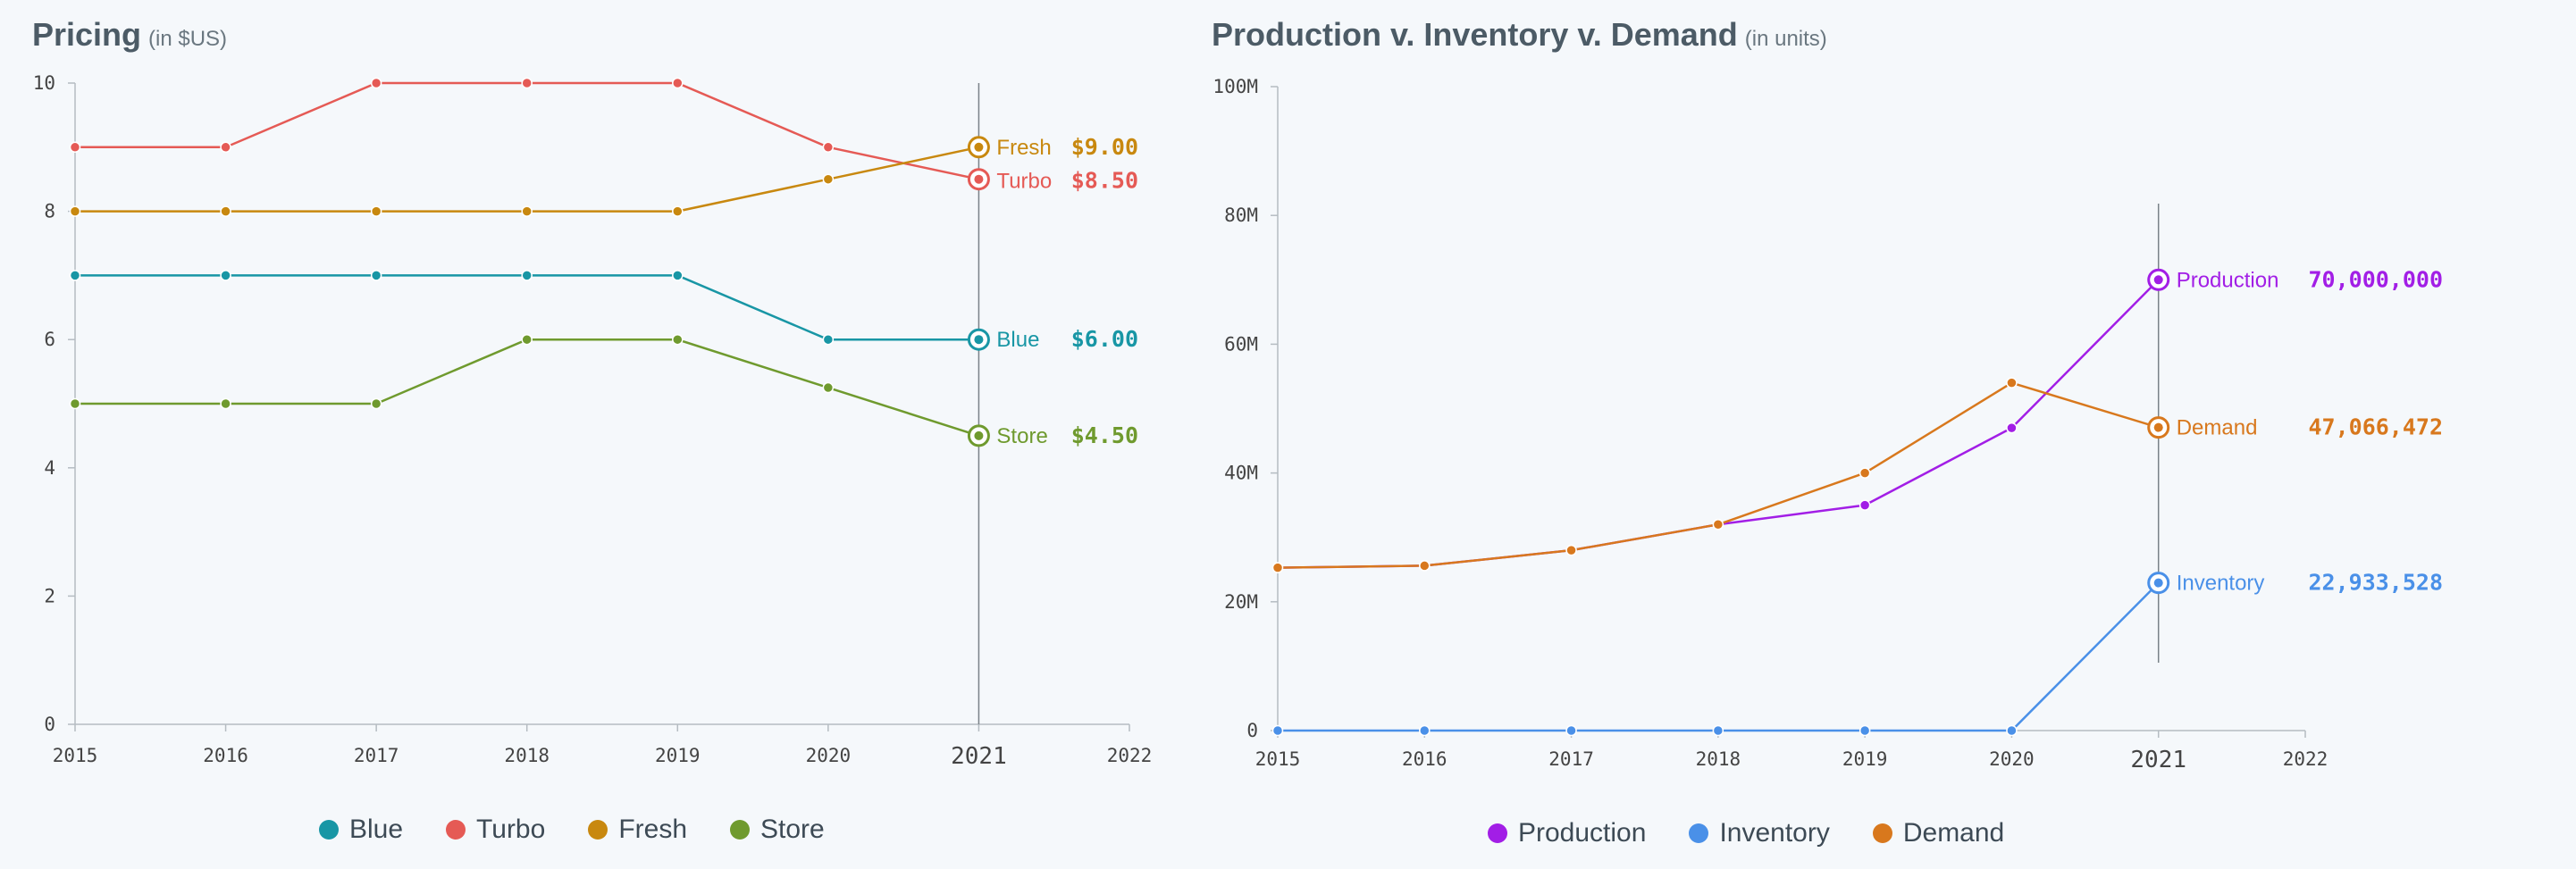  What do you see at coordinates (2375, 279) in the screenshot?
I see `production-callout-value: 70,000,000` at bounding box center [2375, 279].